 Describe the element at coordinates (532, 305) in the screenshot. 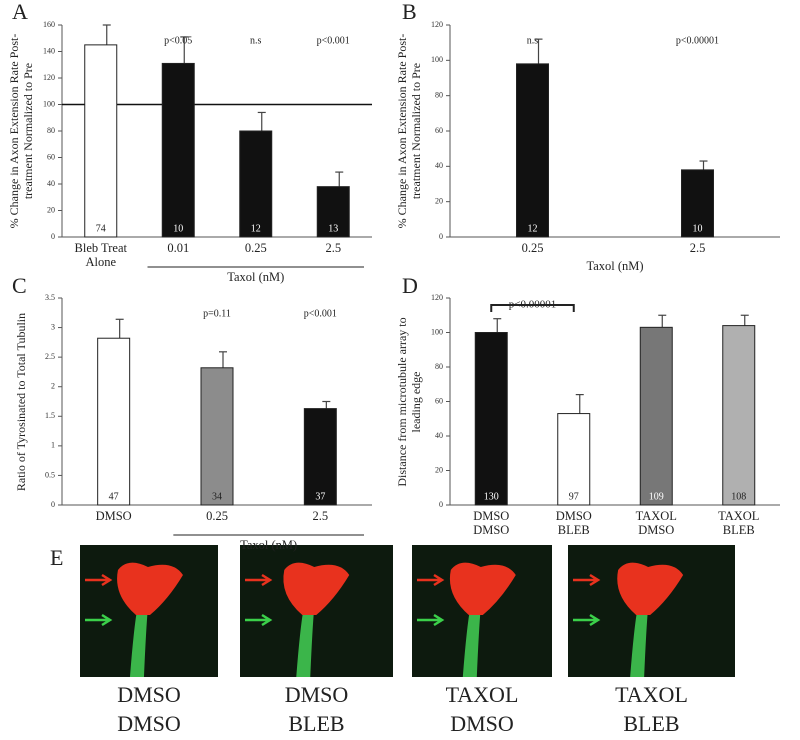

I see `bracket-label: p<0.00001` at that location.